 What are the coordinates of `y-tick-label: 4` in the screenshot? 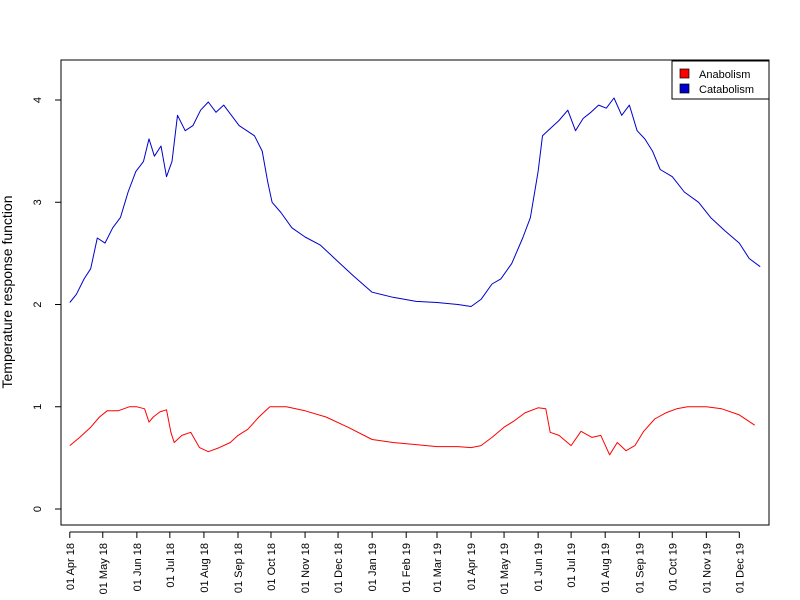 It's located at (38, 100).